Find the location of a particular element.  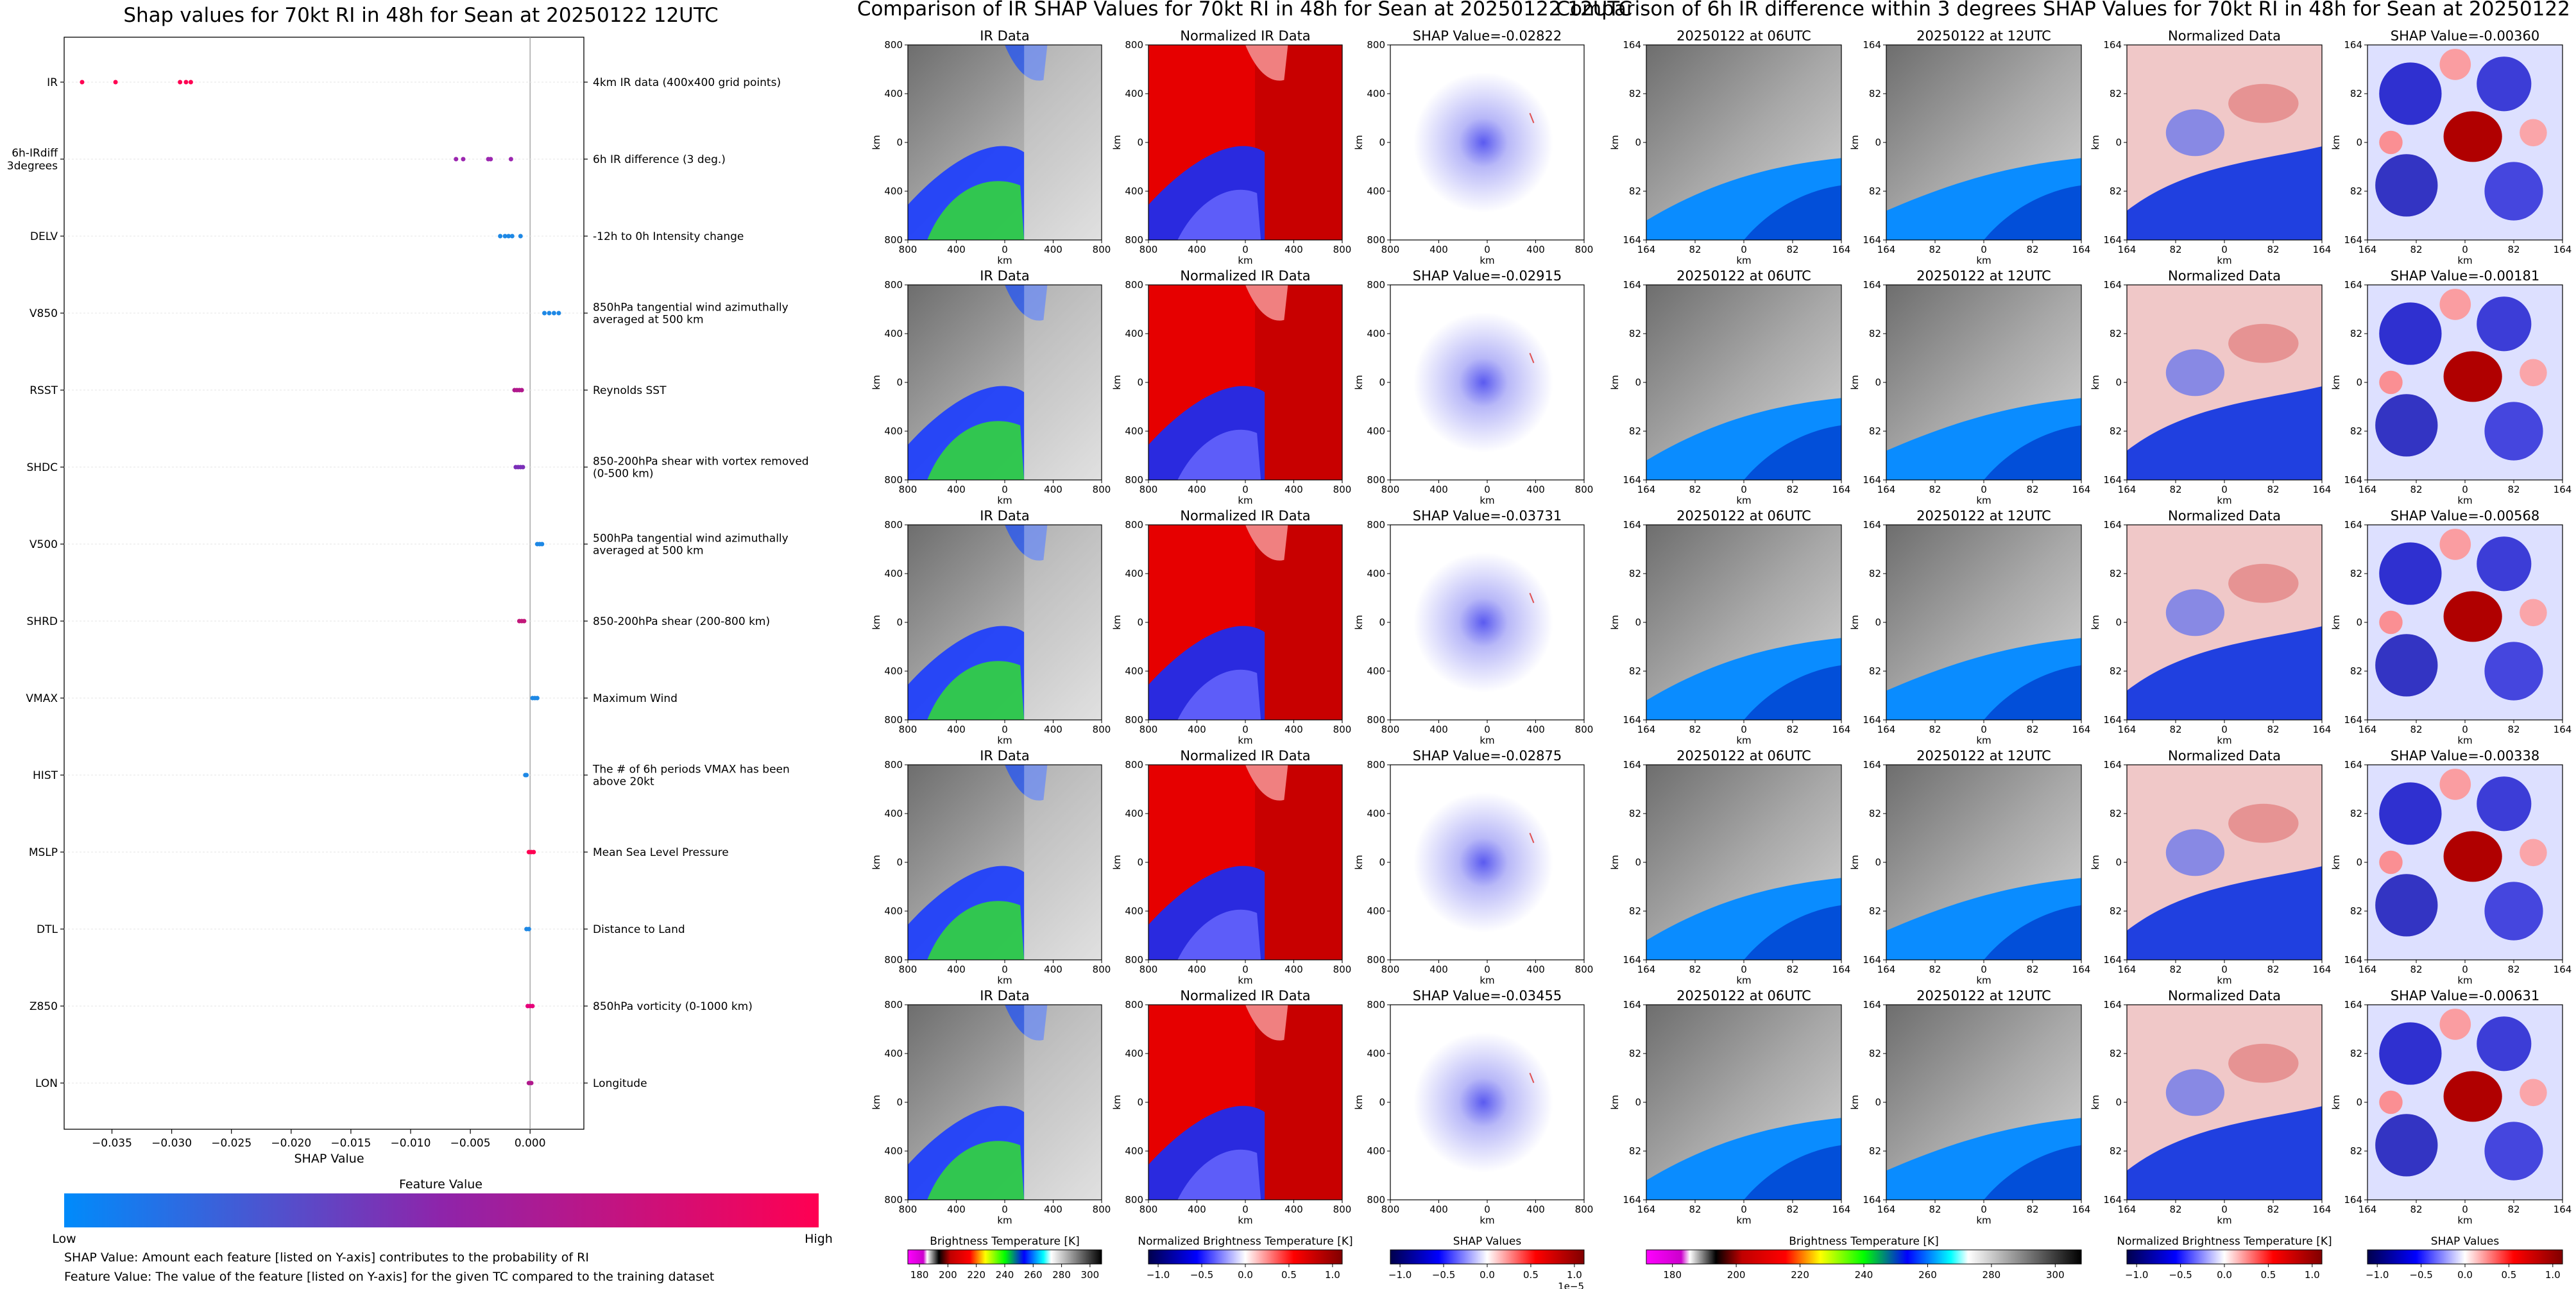

panel-title-shap: SHAP Value=-0.00181 is located at coordinates (2465, 276).